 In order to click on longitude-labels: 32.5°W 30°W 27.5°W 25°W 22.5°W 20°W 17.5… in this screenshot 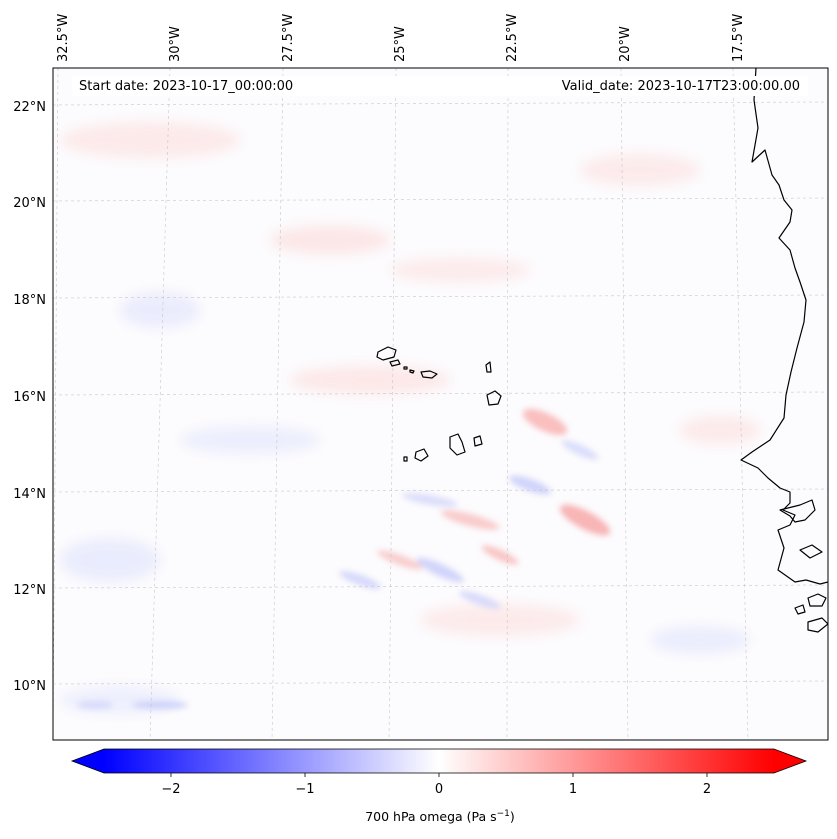, I will do `click(401, 38)`.